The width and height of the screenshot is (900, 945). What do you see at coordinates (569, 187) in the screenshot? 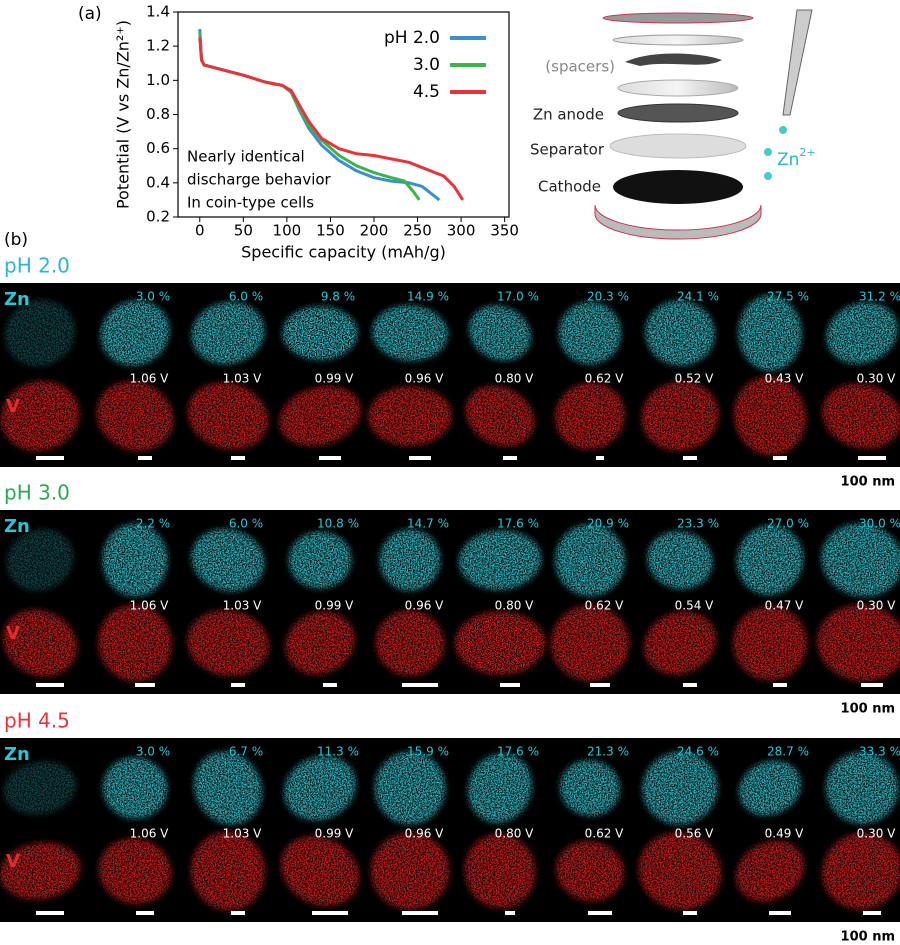
I see `diagram-label: Cathode` at bounding box center [569, 187].